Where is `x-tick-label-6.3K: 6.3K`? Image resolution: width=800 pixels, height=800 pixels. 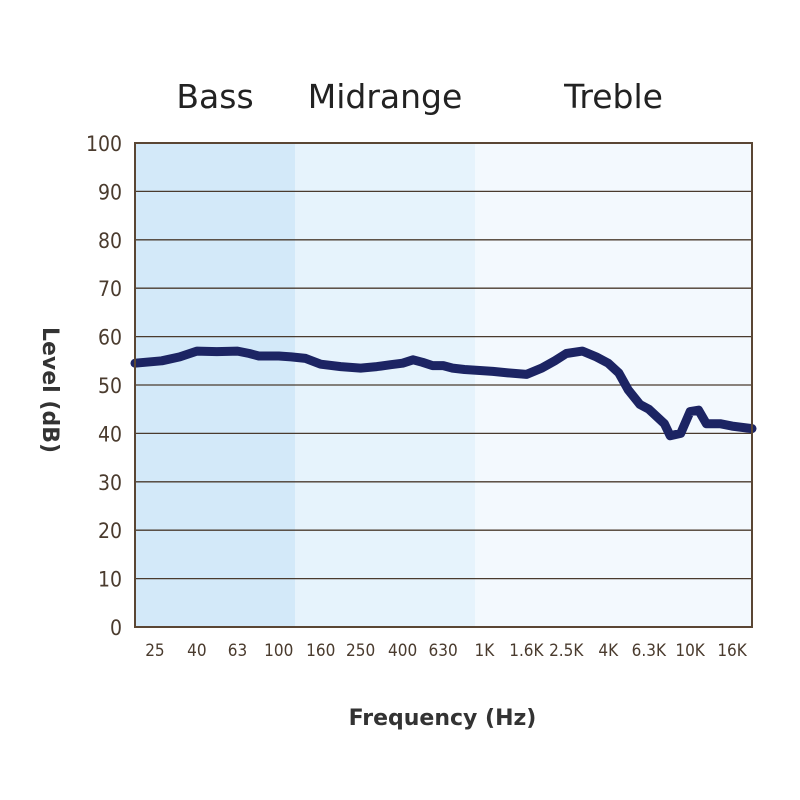
x-tick-label-6.3K: 6.3K is located at coordinates (649, 651).